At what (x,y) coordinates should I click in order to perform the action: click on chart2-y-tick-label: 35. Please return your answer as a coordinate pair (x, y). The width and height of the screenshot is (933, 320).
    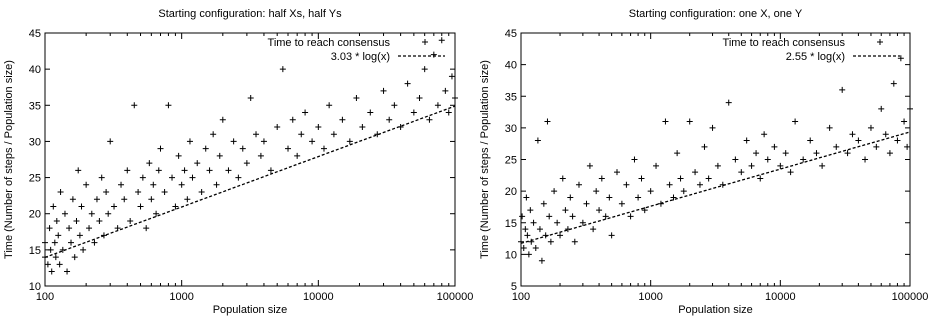
    Looking at the image, I should click on (511, 97).